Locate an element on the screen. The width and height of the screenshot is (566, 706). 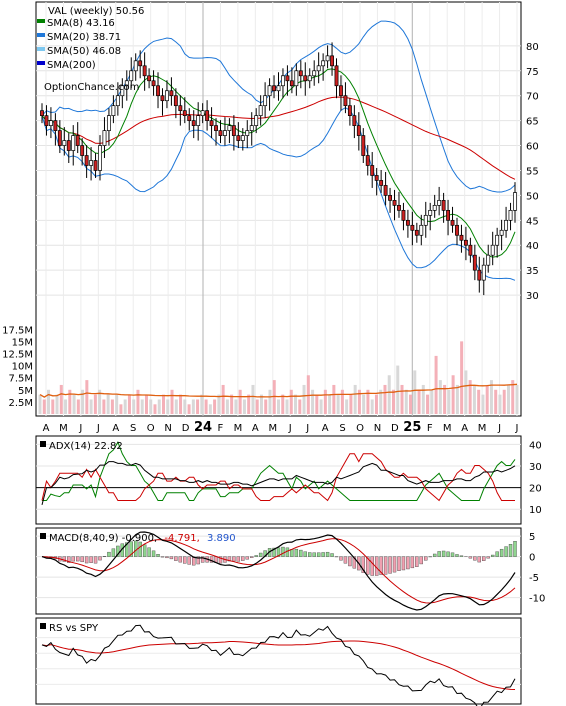
x-tick-label: O is located at coordinates (151, 428).